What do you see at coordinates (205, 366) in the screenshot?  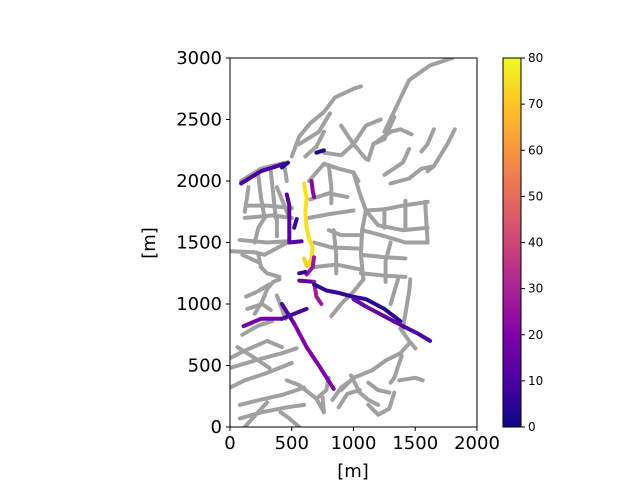 I see `y-tick-label: 500` at bounding box center [205, 366].